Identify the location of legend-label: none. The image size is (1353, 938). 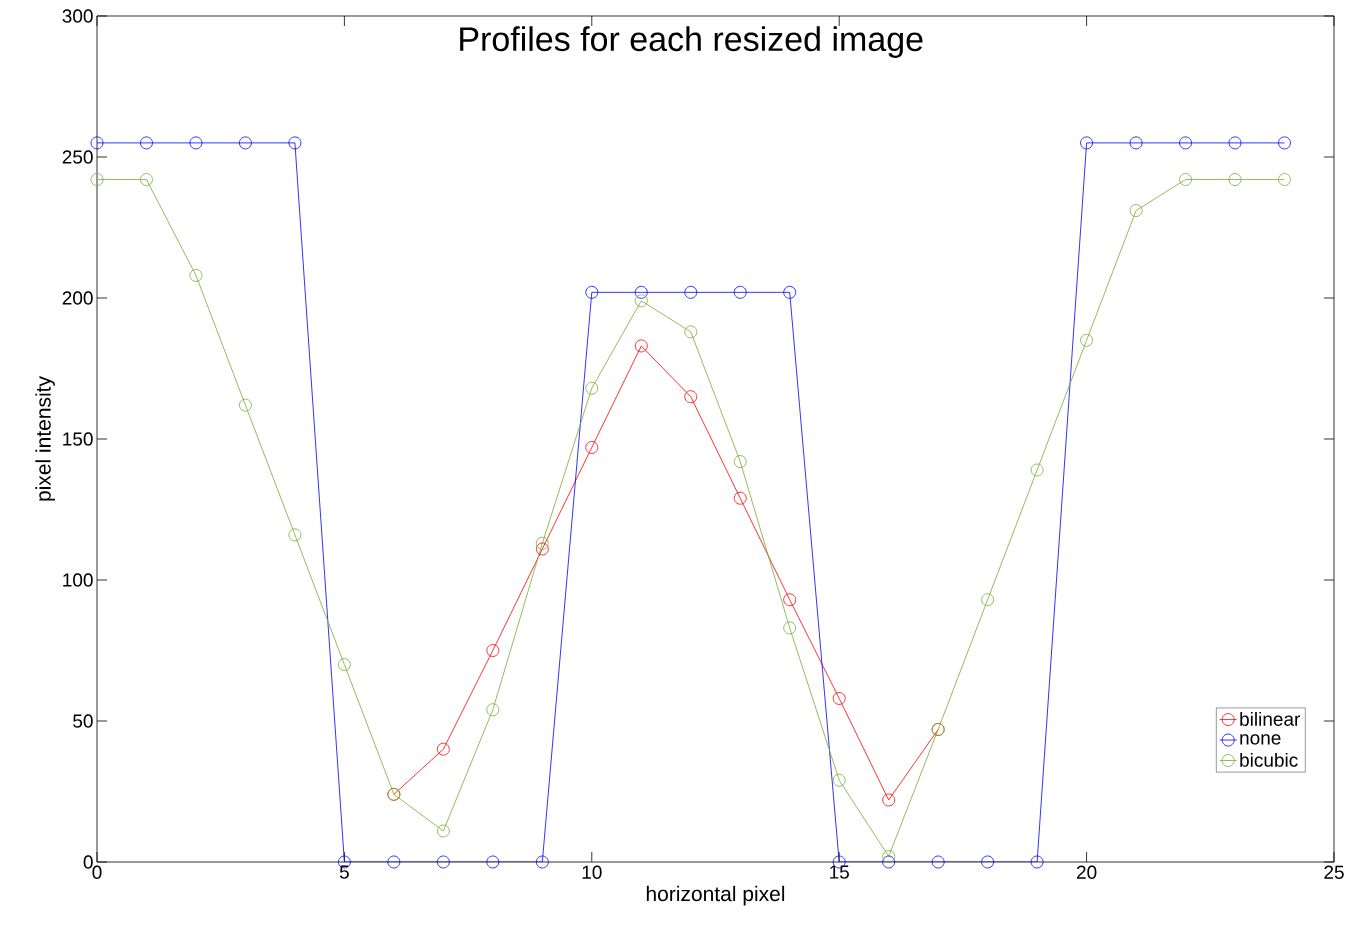
(1260, 739).